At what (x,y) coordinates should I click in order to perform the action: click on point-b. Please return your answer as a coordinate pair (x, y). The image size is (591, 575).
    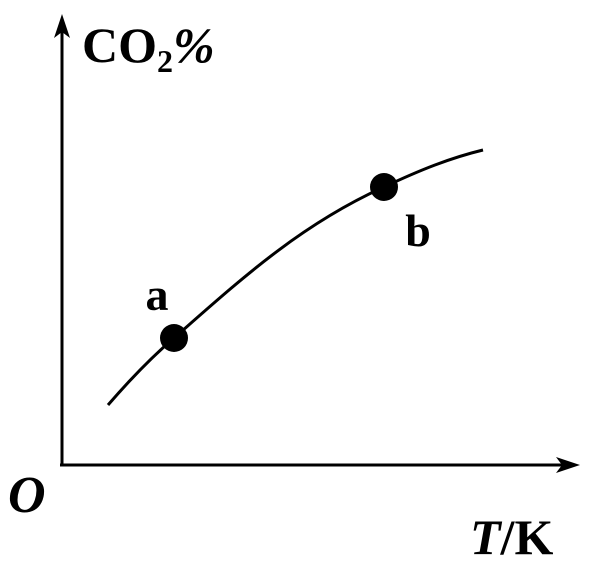
    Looking at the image, I should click on (384, 187).